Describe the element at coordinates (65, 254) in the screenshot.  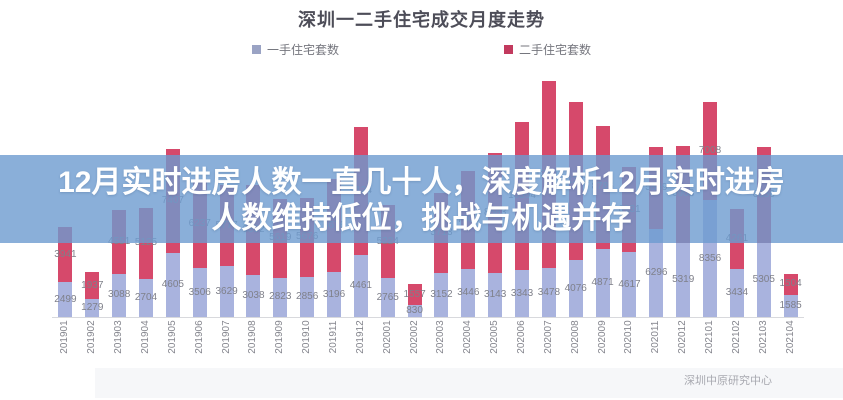
I see `second-hand-value-label: 3941` at that location.